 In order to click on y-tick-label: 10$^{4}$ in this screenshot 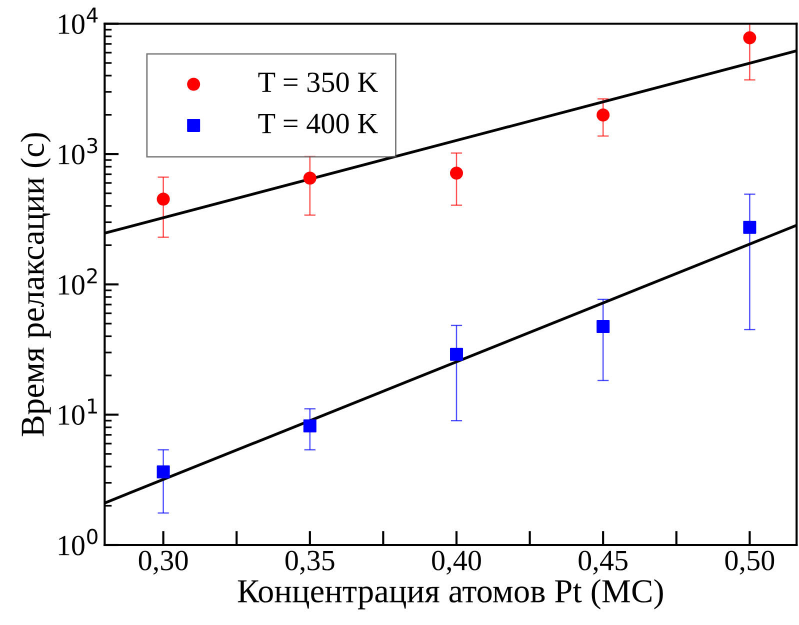, I will do `click(78, 21)`.